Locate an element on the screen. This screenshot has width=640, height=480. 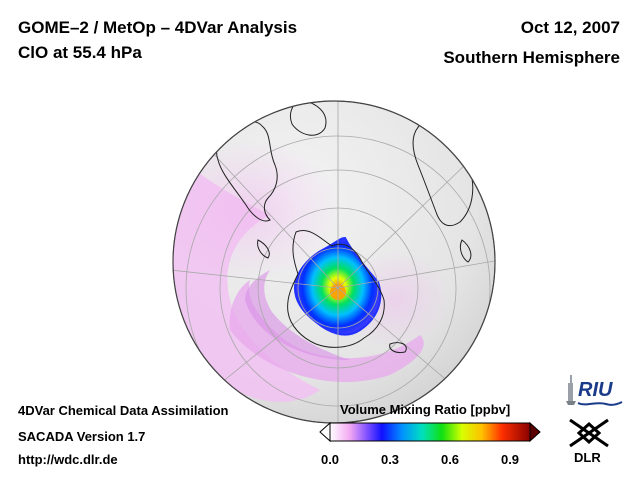
dlr-logo: DLR is located at coordinates (589, 441).